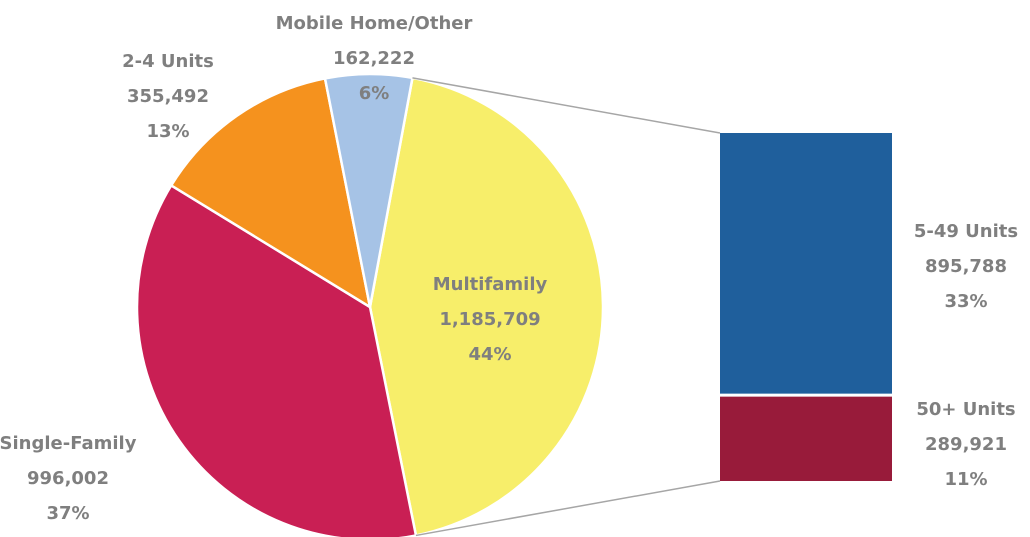 This screenshot has height=537, width=1030. What do you see at coordinates (489, 354) in the screenshot?
I see `slice-label-percent: 44%` at bounding box center [489, 354].